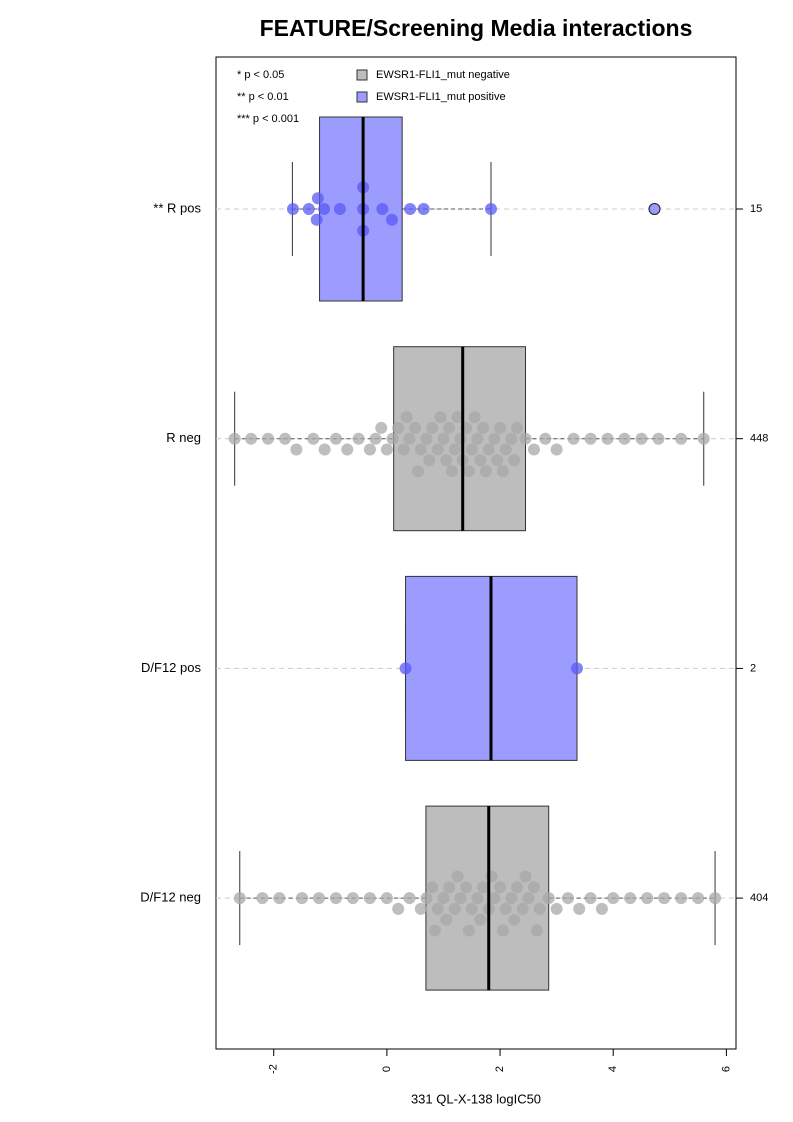 The width and height of the screenshot is (793, 1122). I want to click on legend-label: EWSR1-FLI1_mut negative, so click(443, 75).